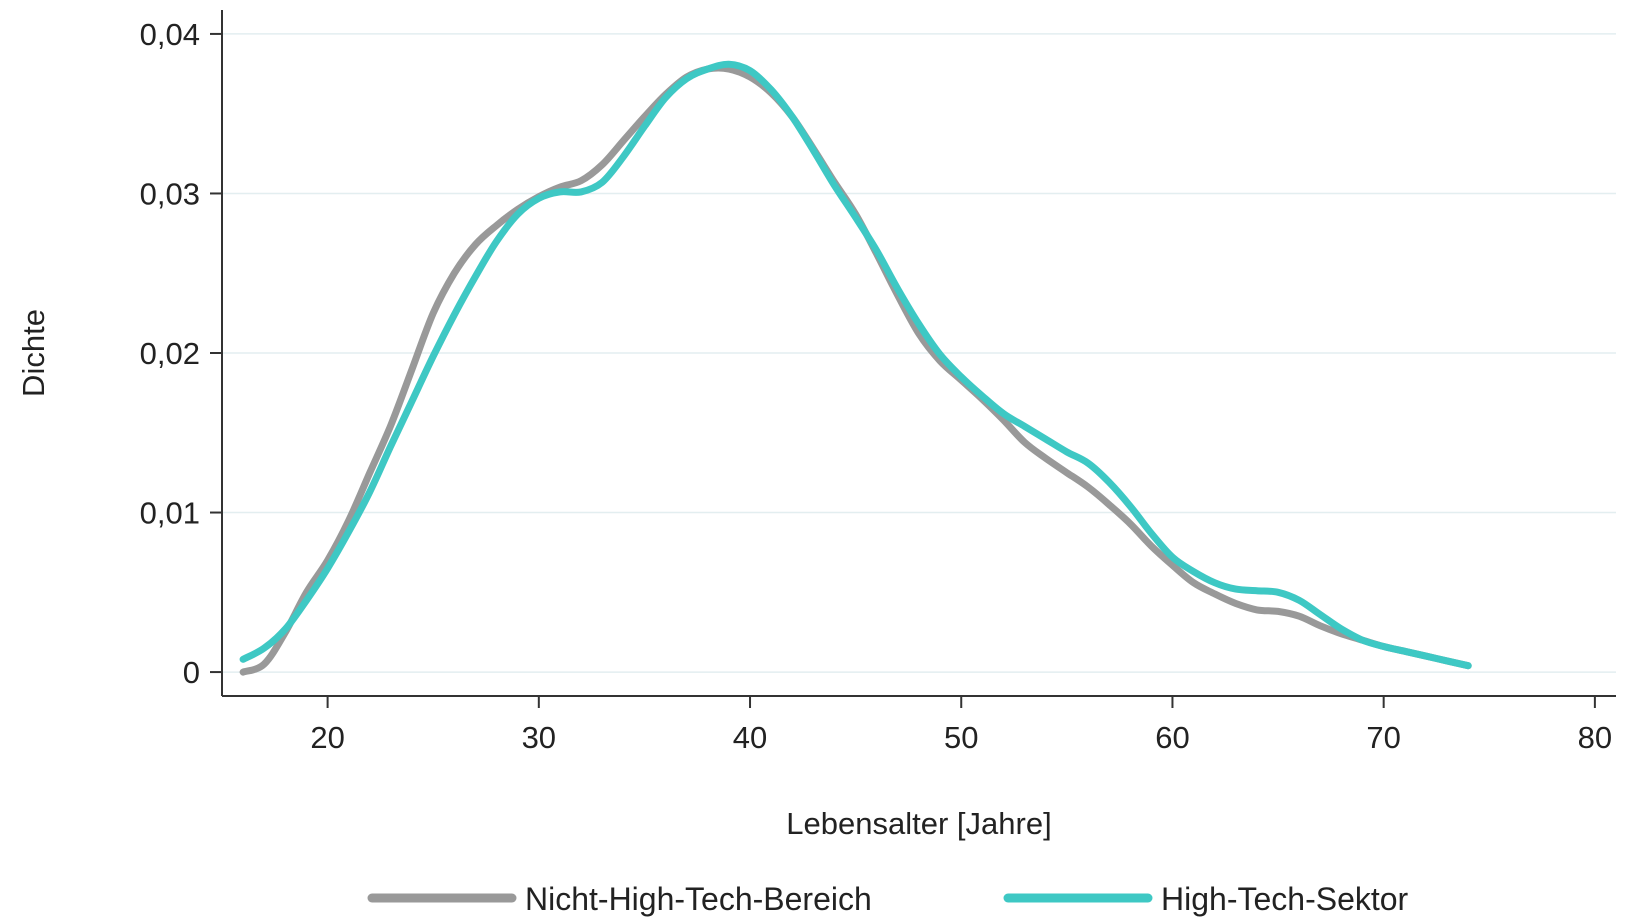  I want to click on x-axis-ticks: 20 30 40 50 60 70 80, so click(961, 725).